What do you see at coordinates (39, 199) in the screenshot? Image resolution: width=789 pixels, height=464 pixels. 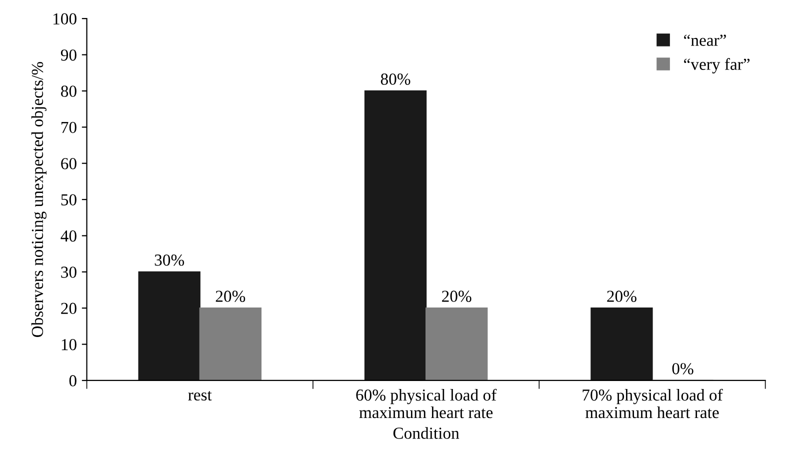 I see `y-axis-title: Observers noticing unexpected objects/%` at bounding box center [39, 199].